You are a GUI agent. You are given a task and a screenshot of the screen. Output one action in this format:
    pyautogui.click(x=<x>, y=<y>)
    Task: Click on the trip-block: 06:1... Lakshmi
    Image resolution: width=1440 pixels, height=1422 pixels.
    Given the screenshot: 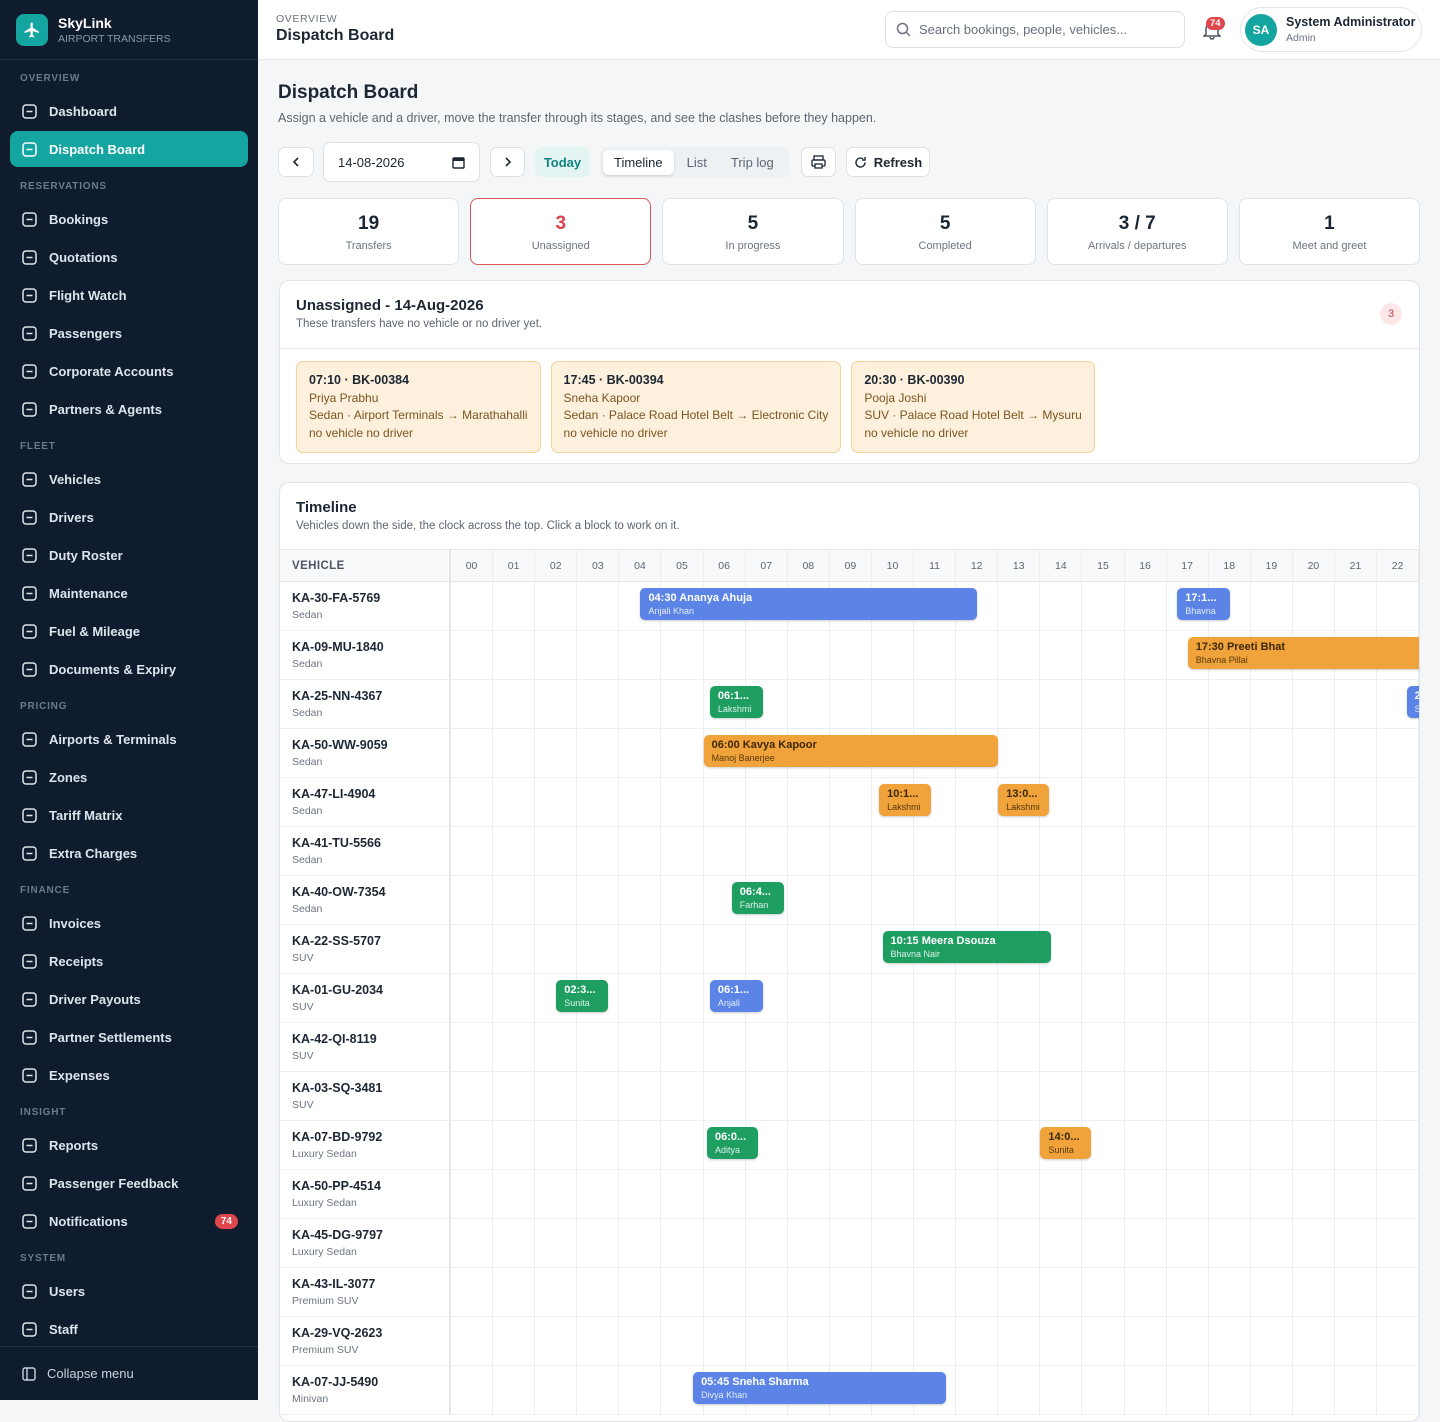 What is the action you would take?
    pyautogui.click(x=736, y=702)
    